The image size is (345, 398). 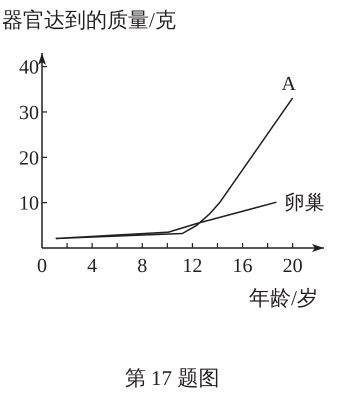 What do you see at coordinates (29, 158) in the screenshot?
I see `y-tick-label: 20` at bounding box center [29, 158].